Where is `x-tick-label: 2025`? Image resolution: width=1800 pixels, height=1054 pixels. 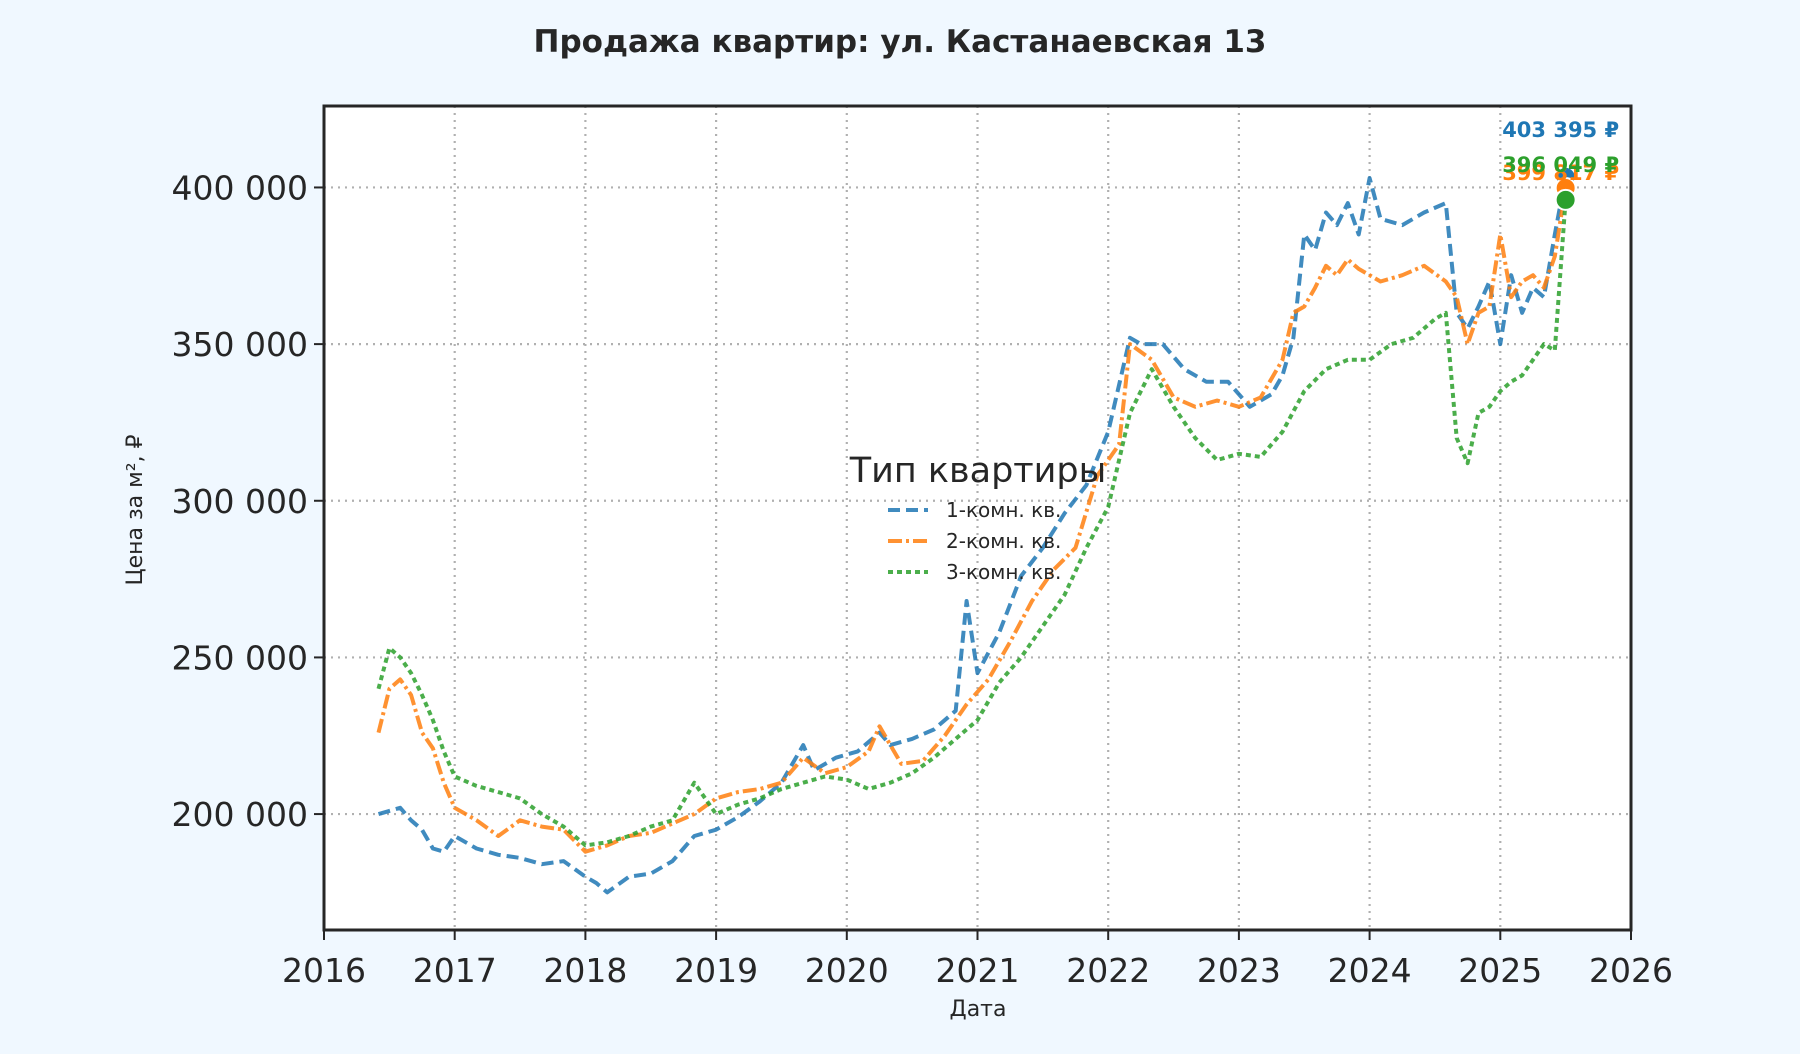 x-tick-label: 2025 is located at coordinates (1500, 970).